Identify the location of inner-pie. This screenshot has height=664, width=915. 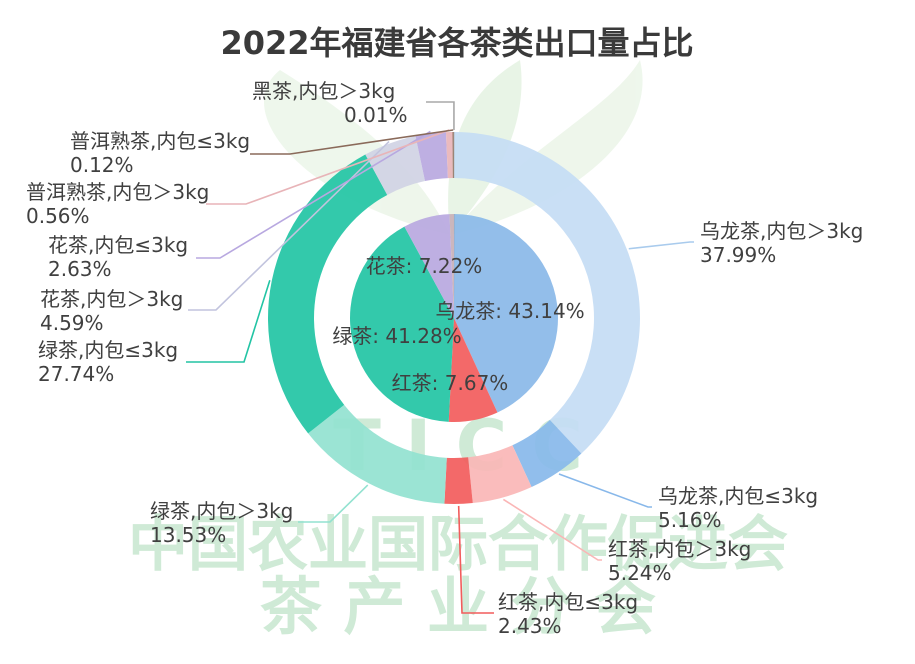
(454, 317).